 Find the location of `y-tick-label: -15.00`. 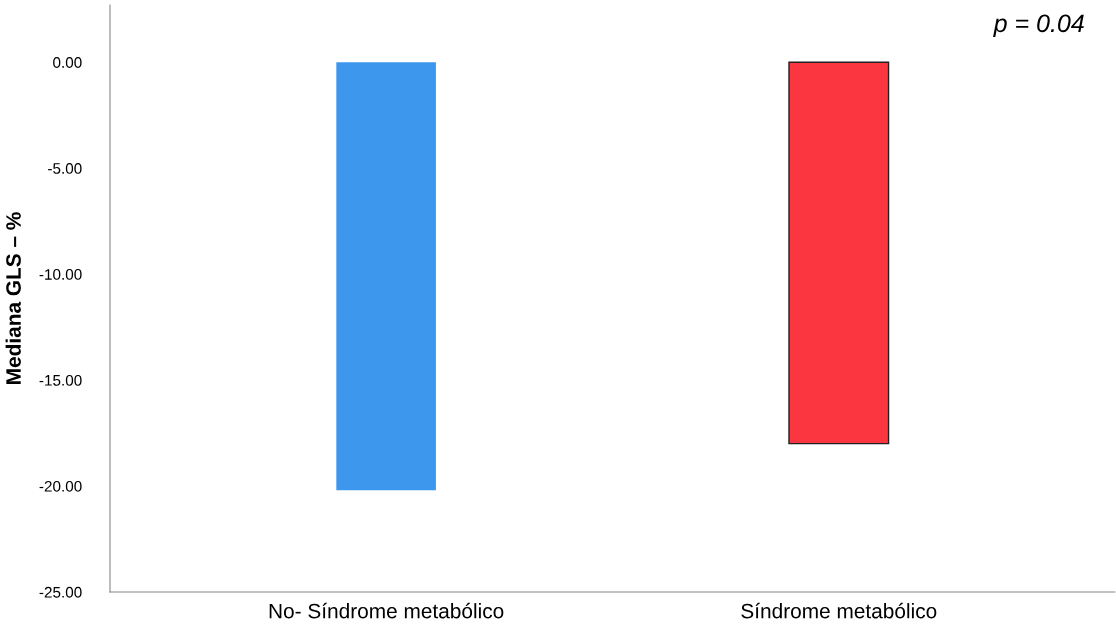

y-tick-label: -15.00 is located at coordinates (60, 380).